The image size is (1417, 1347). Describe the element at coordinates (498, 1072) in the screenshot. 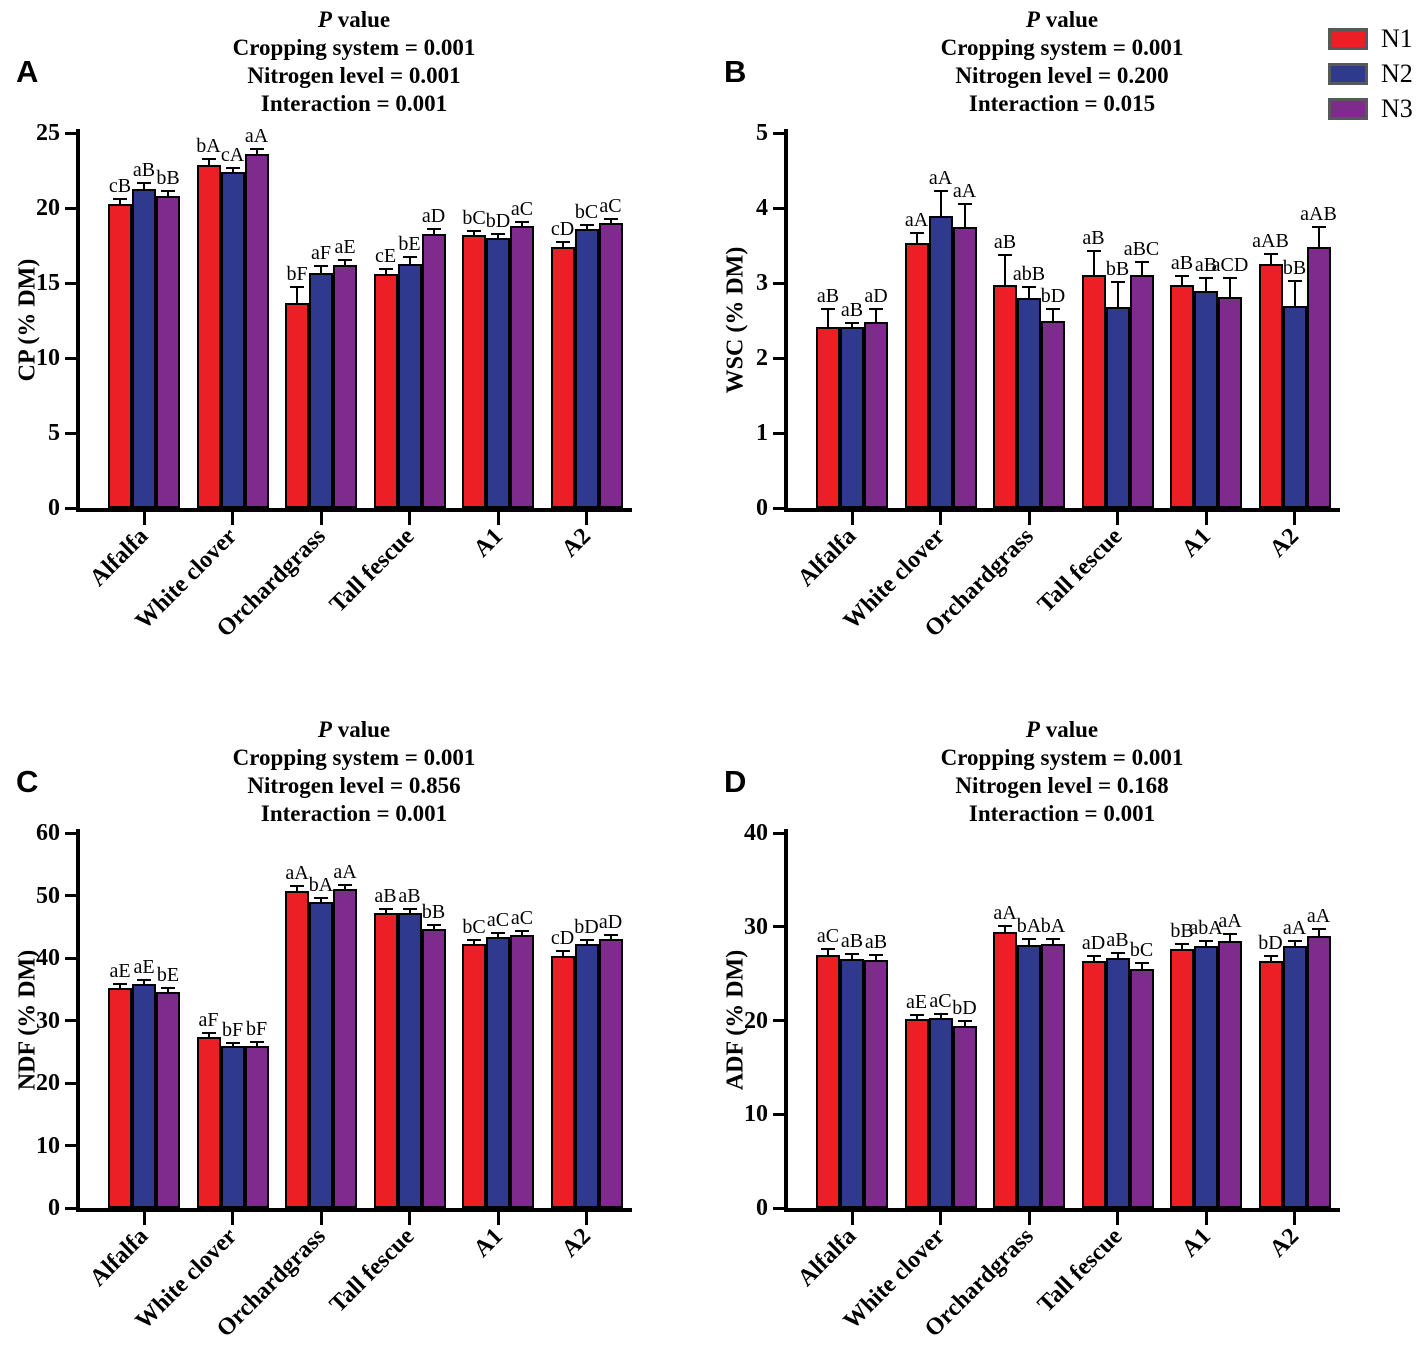

I see `bar-n2-a1` at that location.